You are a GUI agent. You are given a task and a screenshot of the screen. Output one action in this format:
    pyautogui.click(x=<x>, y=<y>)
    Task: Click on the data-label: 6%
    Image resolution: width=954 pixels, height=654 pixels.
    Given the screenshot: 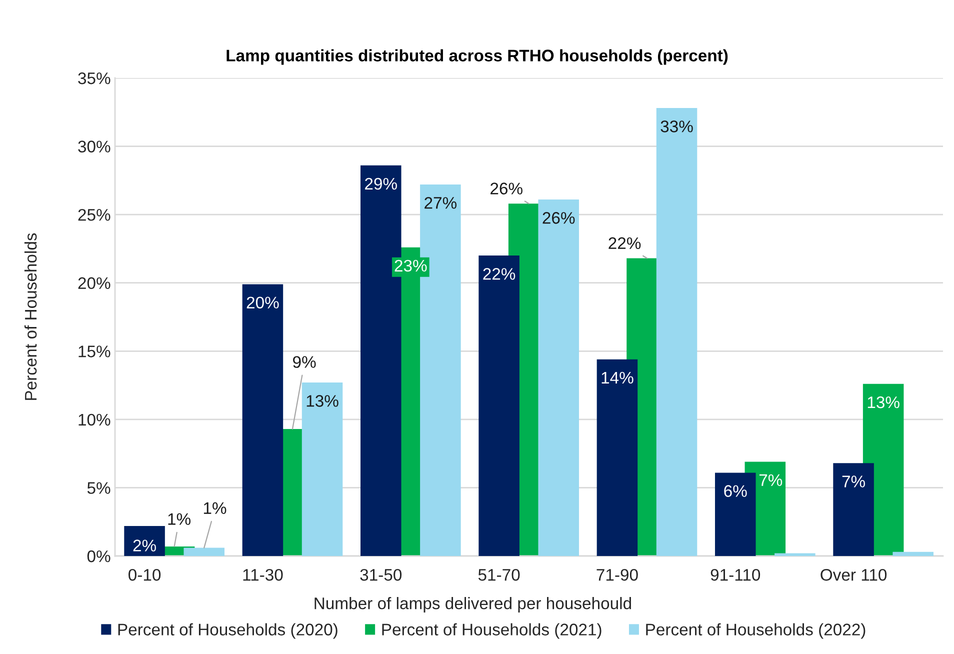 What is the action you would take?
    pyautogui.click(x=735, y=491)
    